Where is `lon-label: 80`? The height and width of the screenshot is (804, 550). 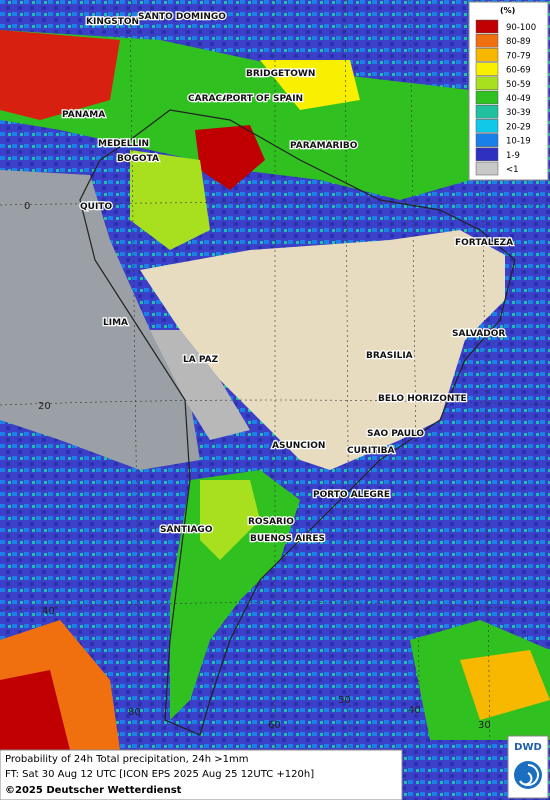
lon-label: 80 is located at coordinates (134, 712).